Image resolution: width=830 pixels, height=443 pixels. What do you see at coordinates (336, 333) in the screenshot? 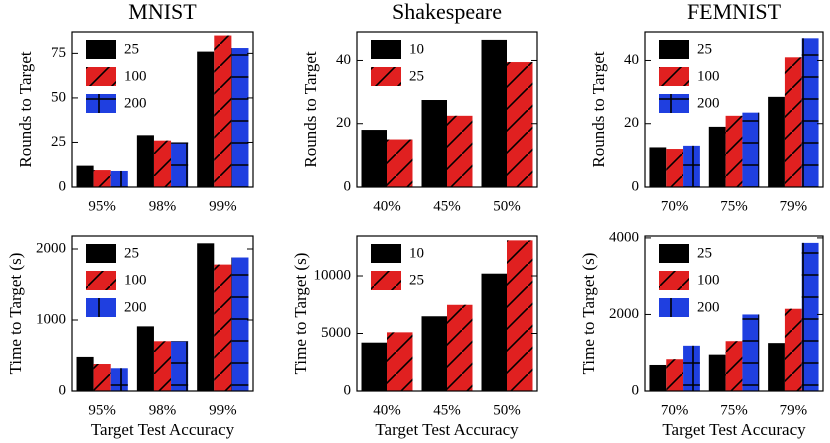
I see `y-tick-label: 5000` at bounding box center [336, 333].